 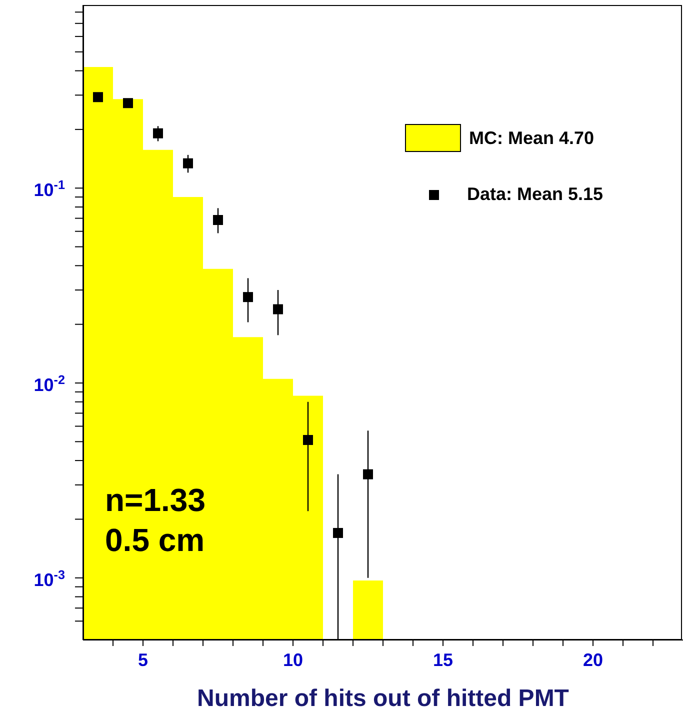 I want to click on legend-label: MC: Mean 4.70, so click(x=531, y=138).